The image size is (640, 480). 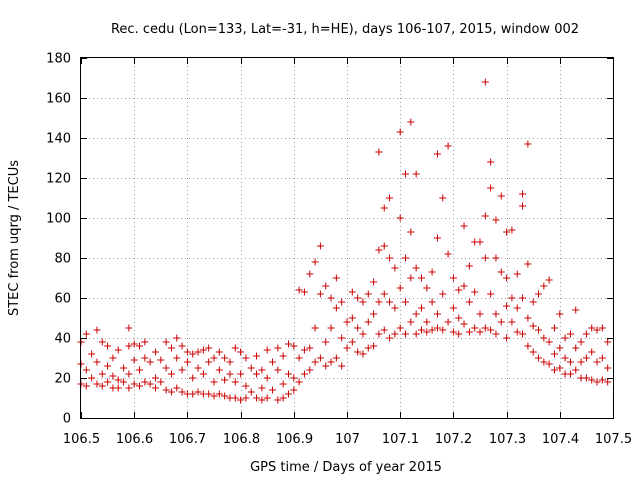 I want to click on x-tick-label: 106.6, so click(x=134, y=439).